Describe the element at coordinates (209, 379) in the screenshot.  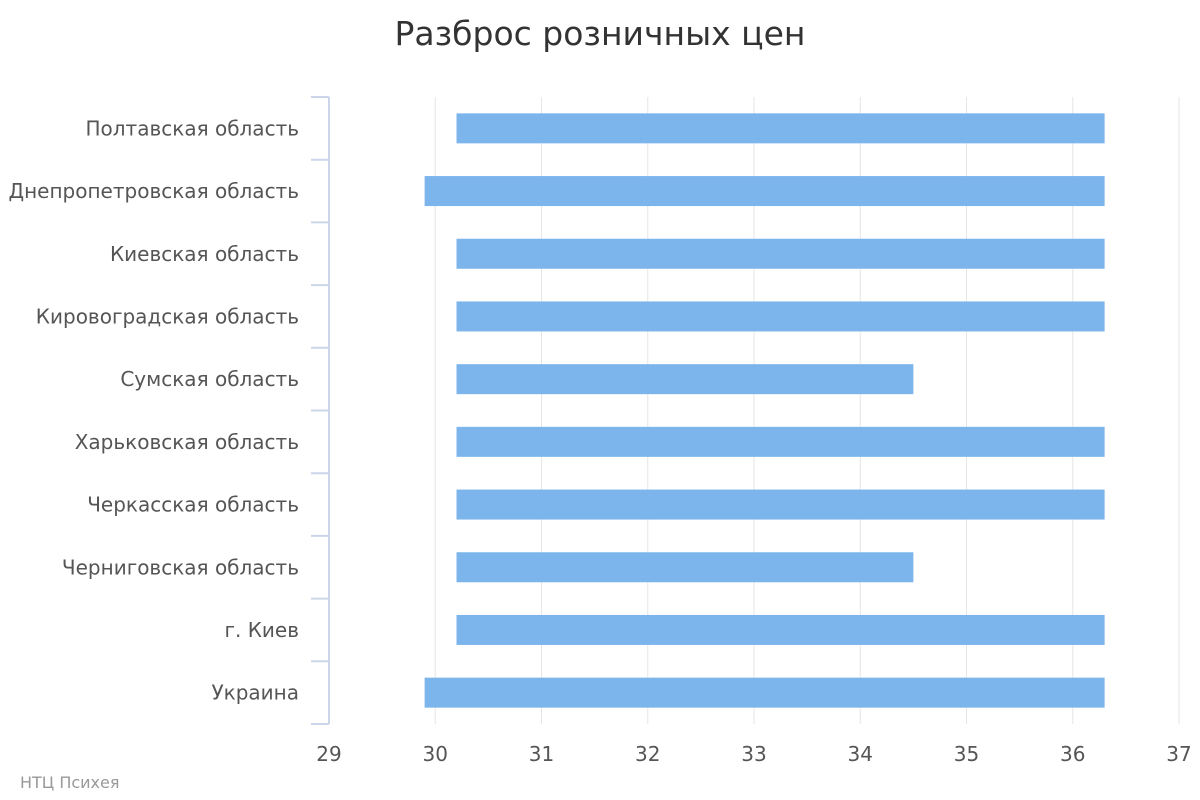
I see `category-label: Сумская область` at that location.